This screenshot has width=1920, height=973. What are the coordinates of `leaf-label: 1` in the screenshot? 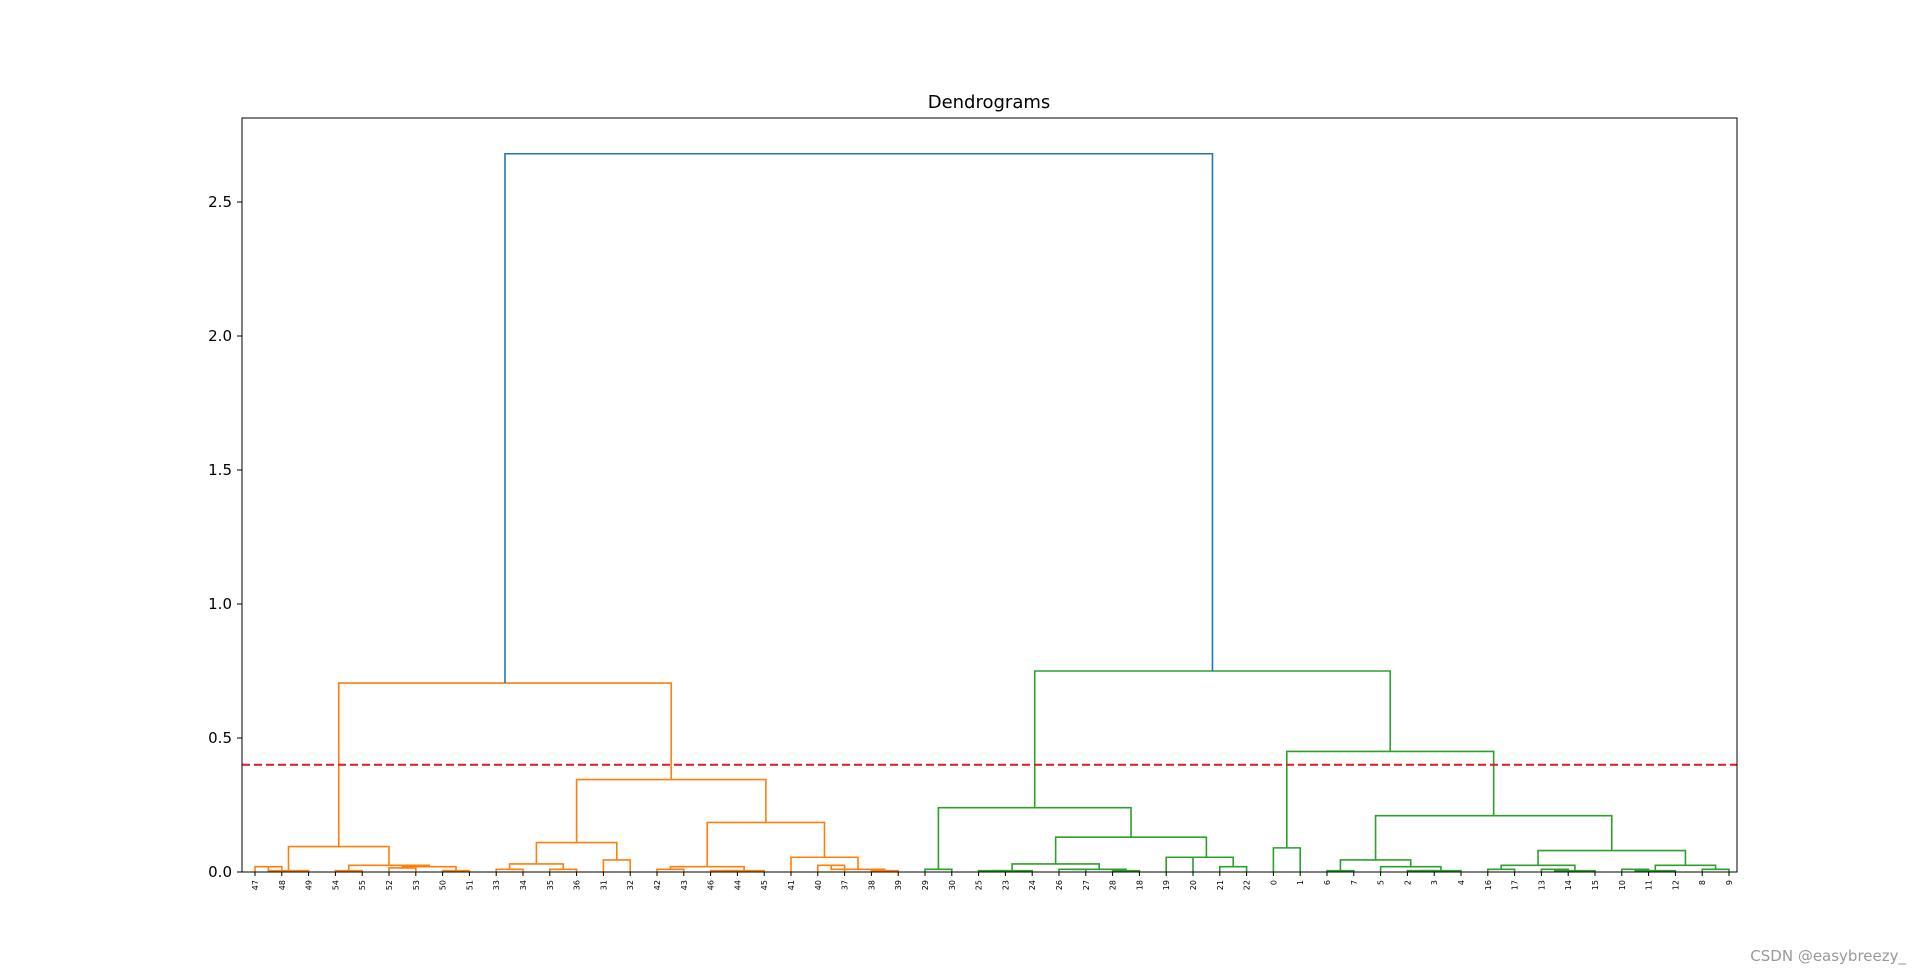 It's located at (1300, 882).